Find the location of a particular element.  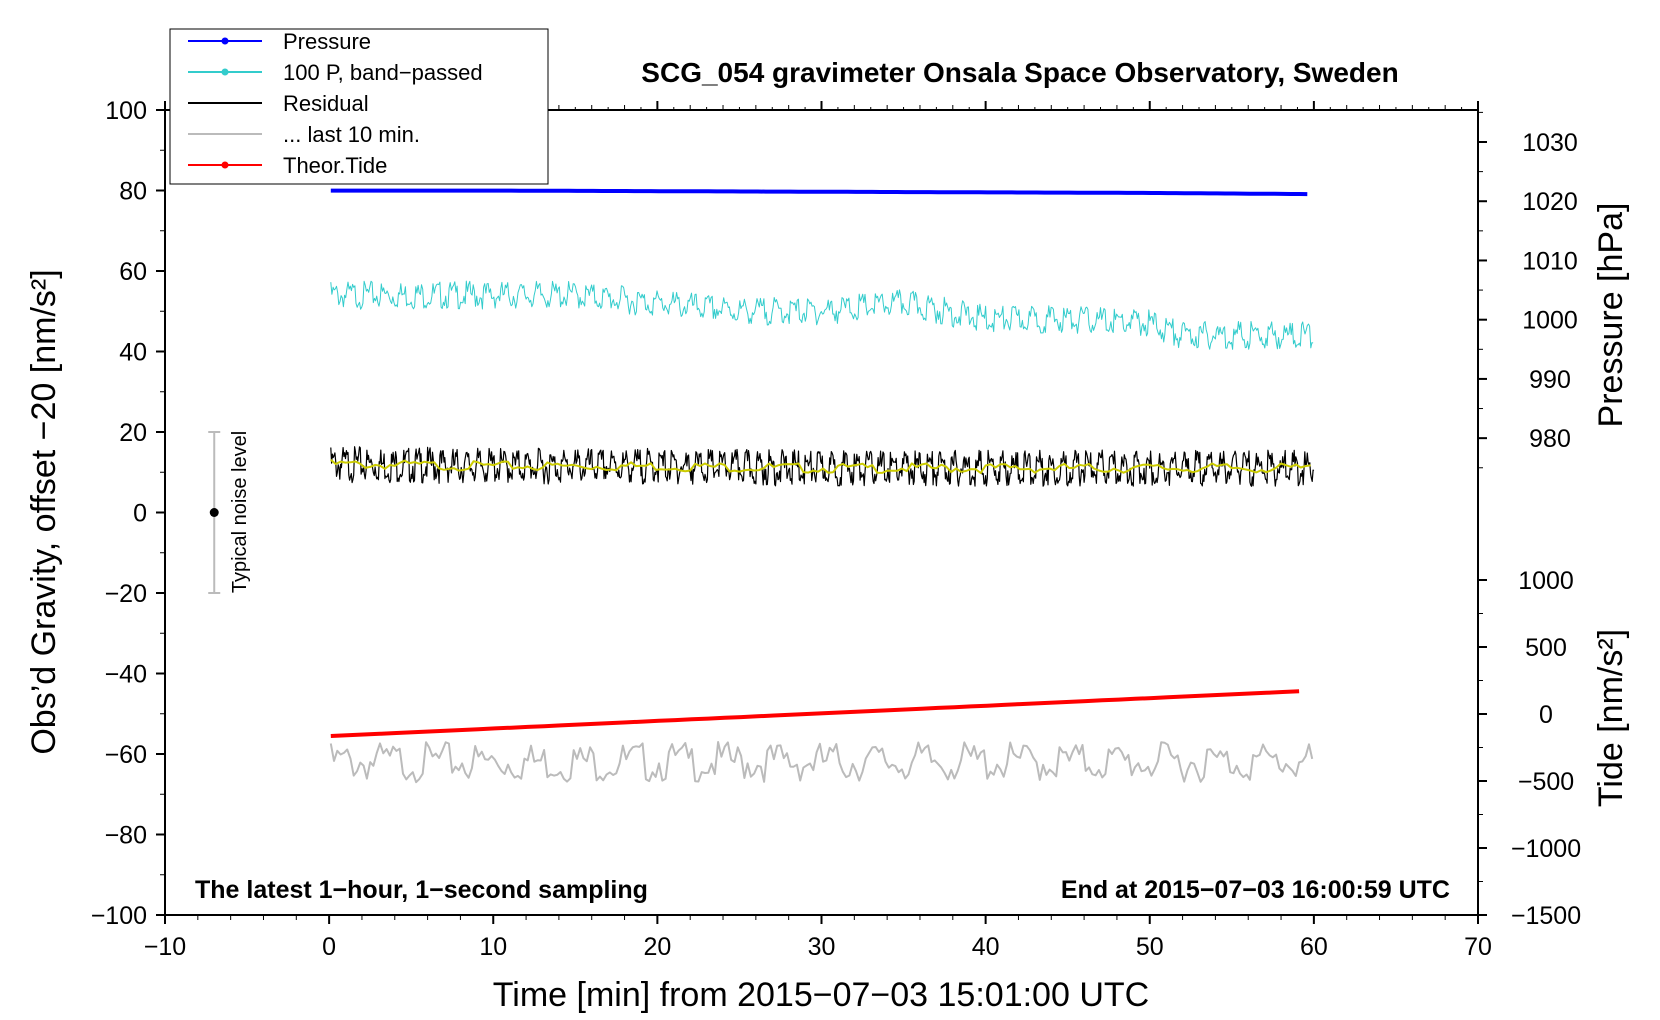

tide-tick-label: 1000 is located at coordinates (1546, 581).